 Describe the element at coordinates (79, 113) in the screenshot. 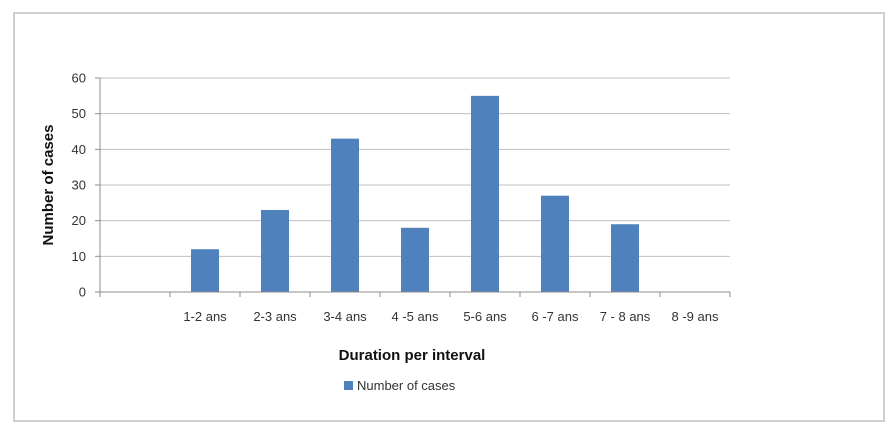

I see `y-tick-label: 50` at that location.